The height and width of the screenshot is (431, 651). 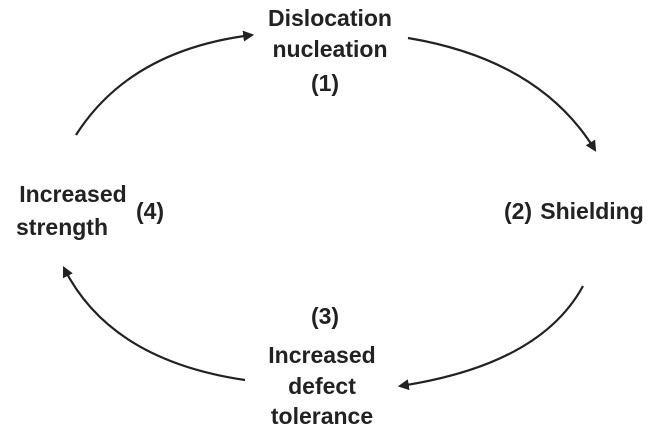 I want to click on node-label: nucleation, so click(x=329, y=49).